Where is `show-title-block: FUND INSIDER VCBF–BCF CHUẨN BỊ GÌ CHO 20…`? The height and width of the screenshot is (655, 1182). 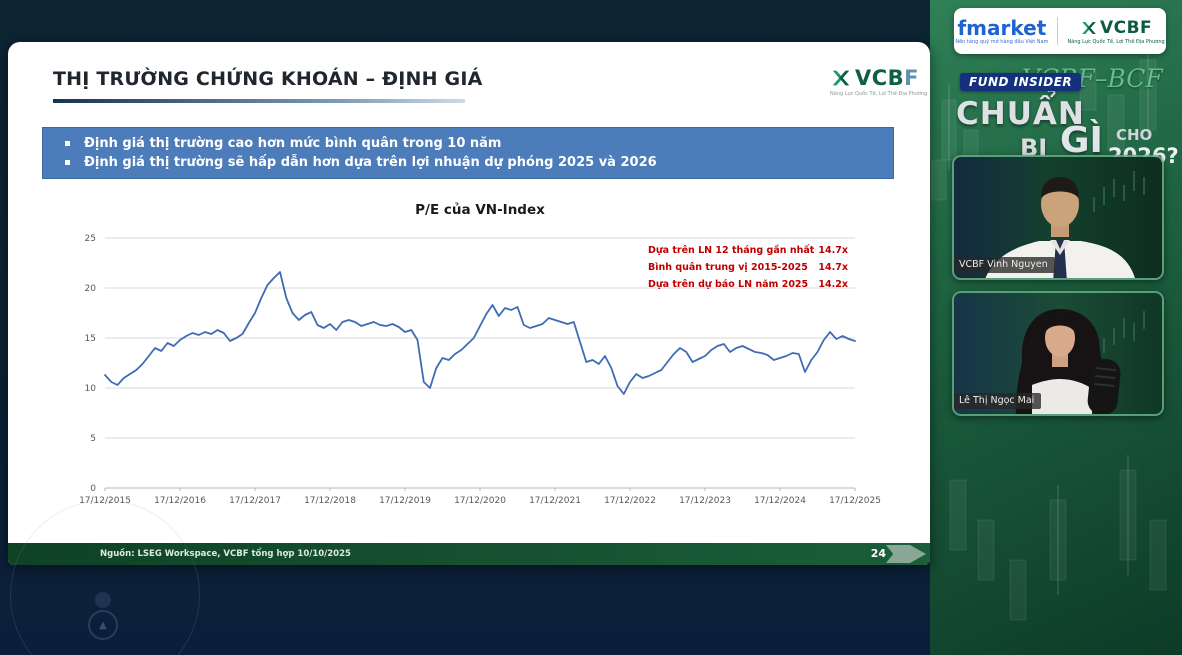
show-title-block: FUND INSIDER VCBF–BCF CHUẨN BỊ GÌ CHO 20… is located at coordinates (1056, 127).